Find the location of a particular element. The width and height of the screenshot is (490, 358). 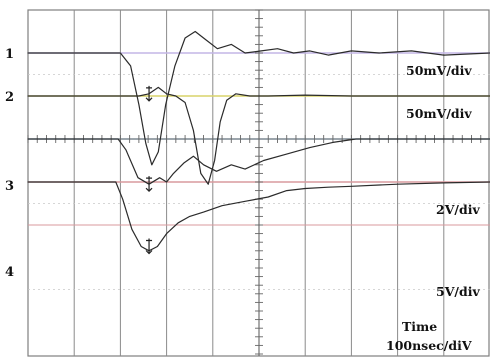

channel-3-trace is located at coordinates (258, 161).